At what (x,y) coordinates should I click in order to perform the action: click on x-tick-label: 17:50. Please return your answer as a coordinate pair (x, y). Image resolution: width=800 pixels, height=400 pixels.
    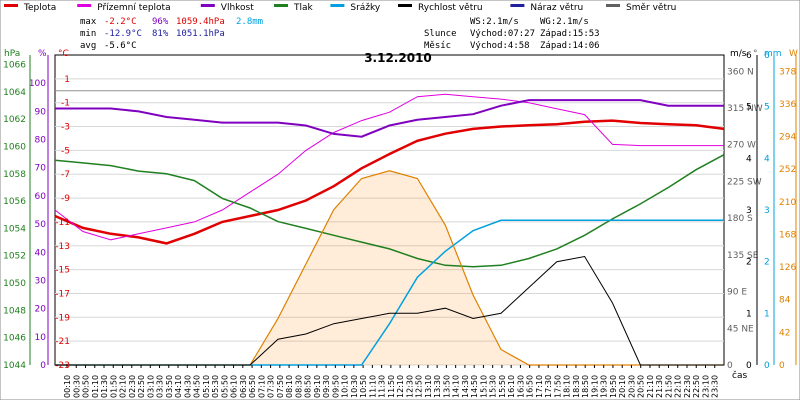
    Looking at the image, I should click on (557, 386).